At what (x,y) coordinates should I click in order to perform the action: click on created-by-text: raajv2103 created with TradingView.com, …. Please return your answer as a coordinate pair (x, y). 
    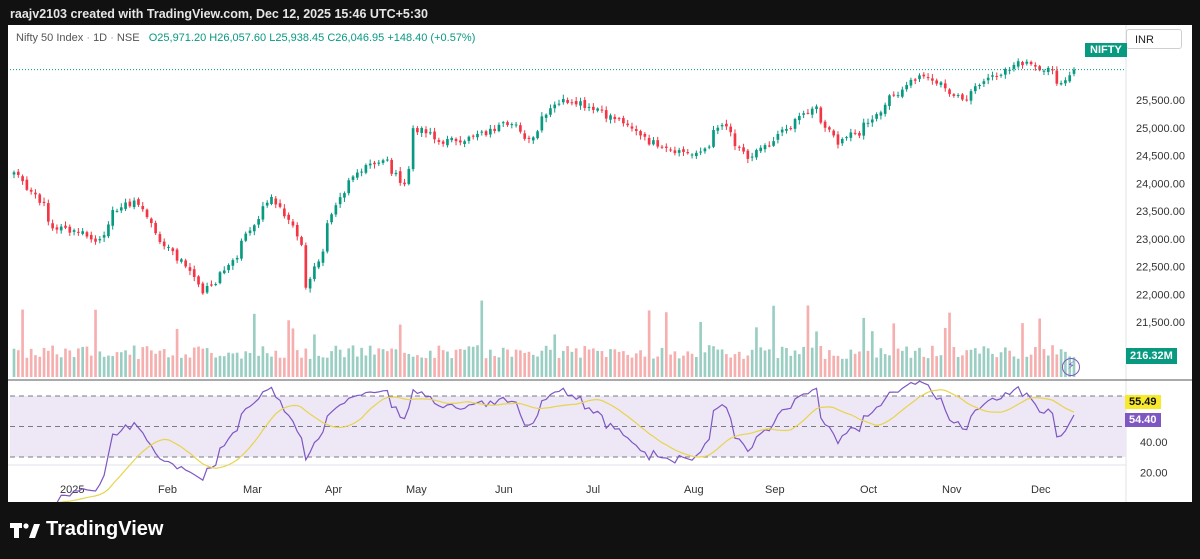
    Looking at the image, I should click on (219, 14).